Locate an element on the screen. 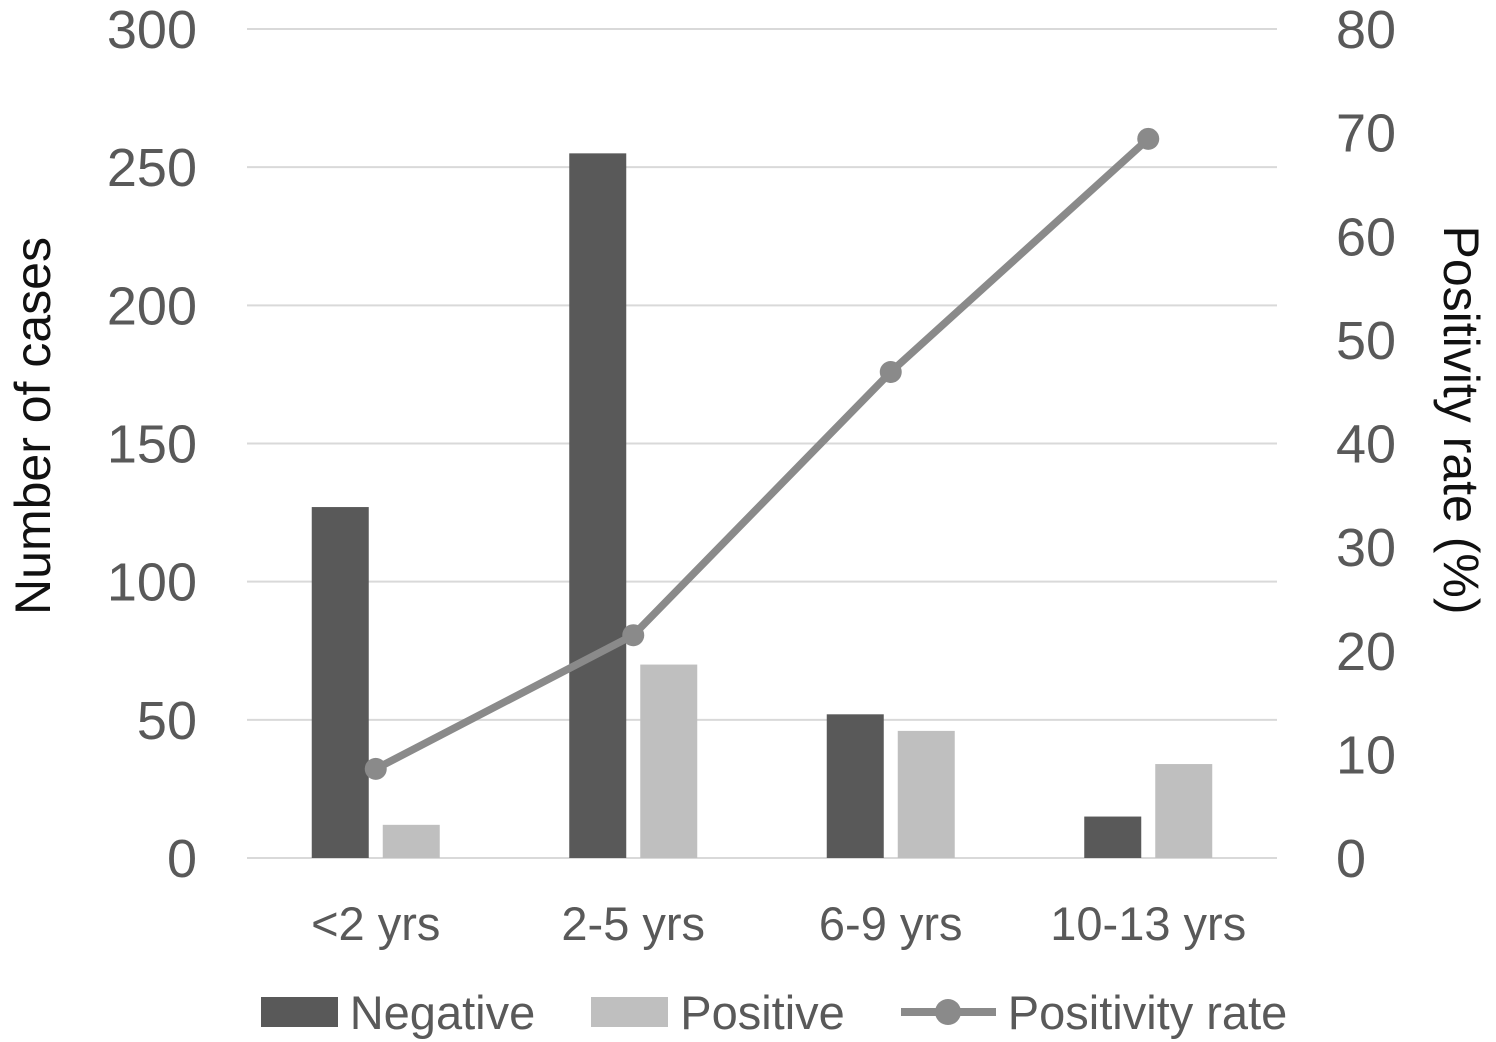 This screenshot has width=1496, height=1042. right-axis-tick-label: 10 is located at coordinates (1366, 755).